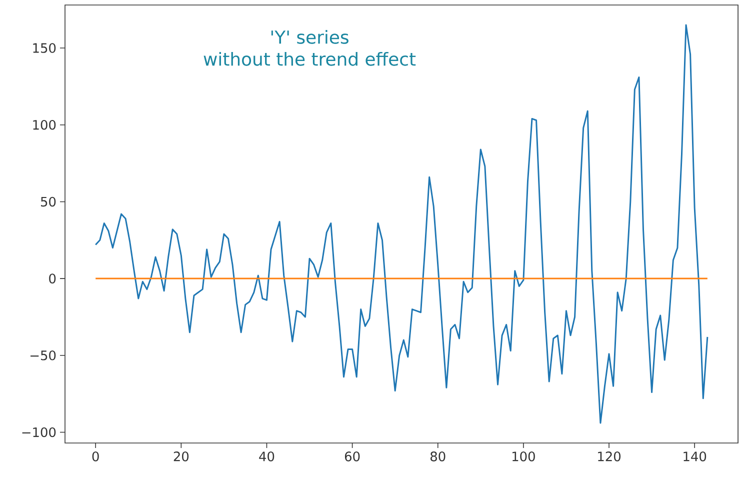 The image size is (739, 480). Describe the element at coordinates (44, 48) in the screenshot. I see `y-tick-label: 150` at that location.